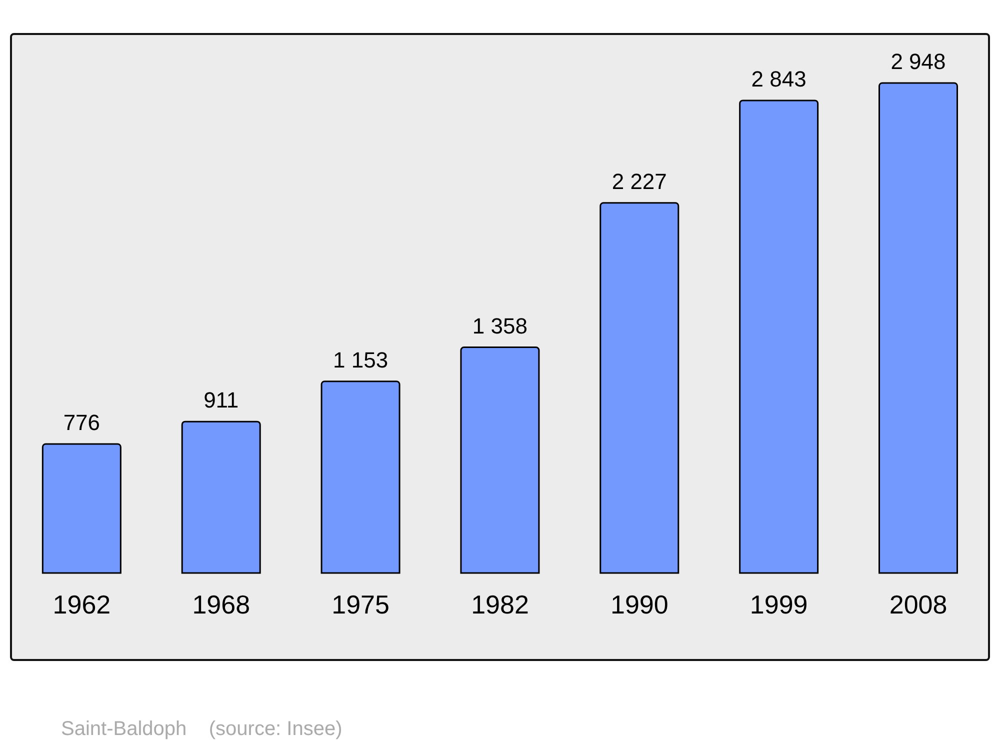 This screenshot has width=1000, height=747. I want to click on data-label: 2 948, so click(918, 61).